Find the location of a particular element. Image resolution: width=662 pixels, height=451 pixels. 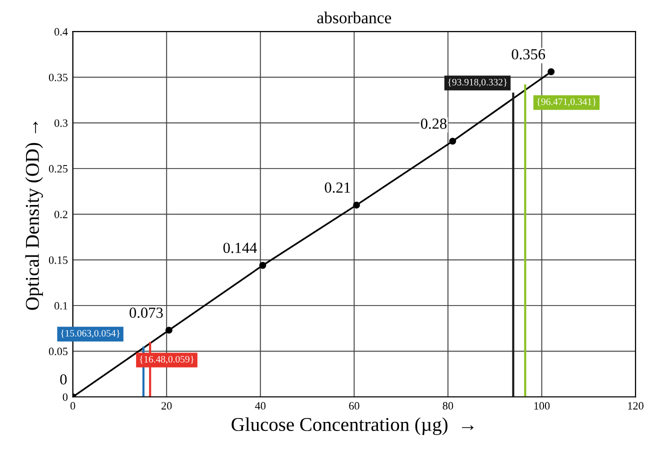

x-tick-label: 0 is located at coordinates (73, 406).